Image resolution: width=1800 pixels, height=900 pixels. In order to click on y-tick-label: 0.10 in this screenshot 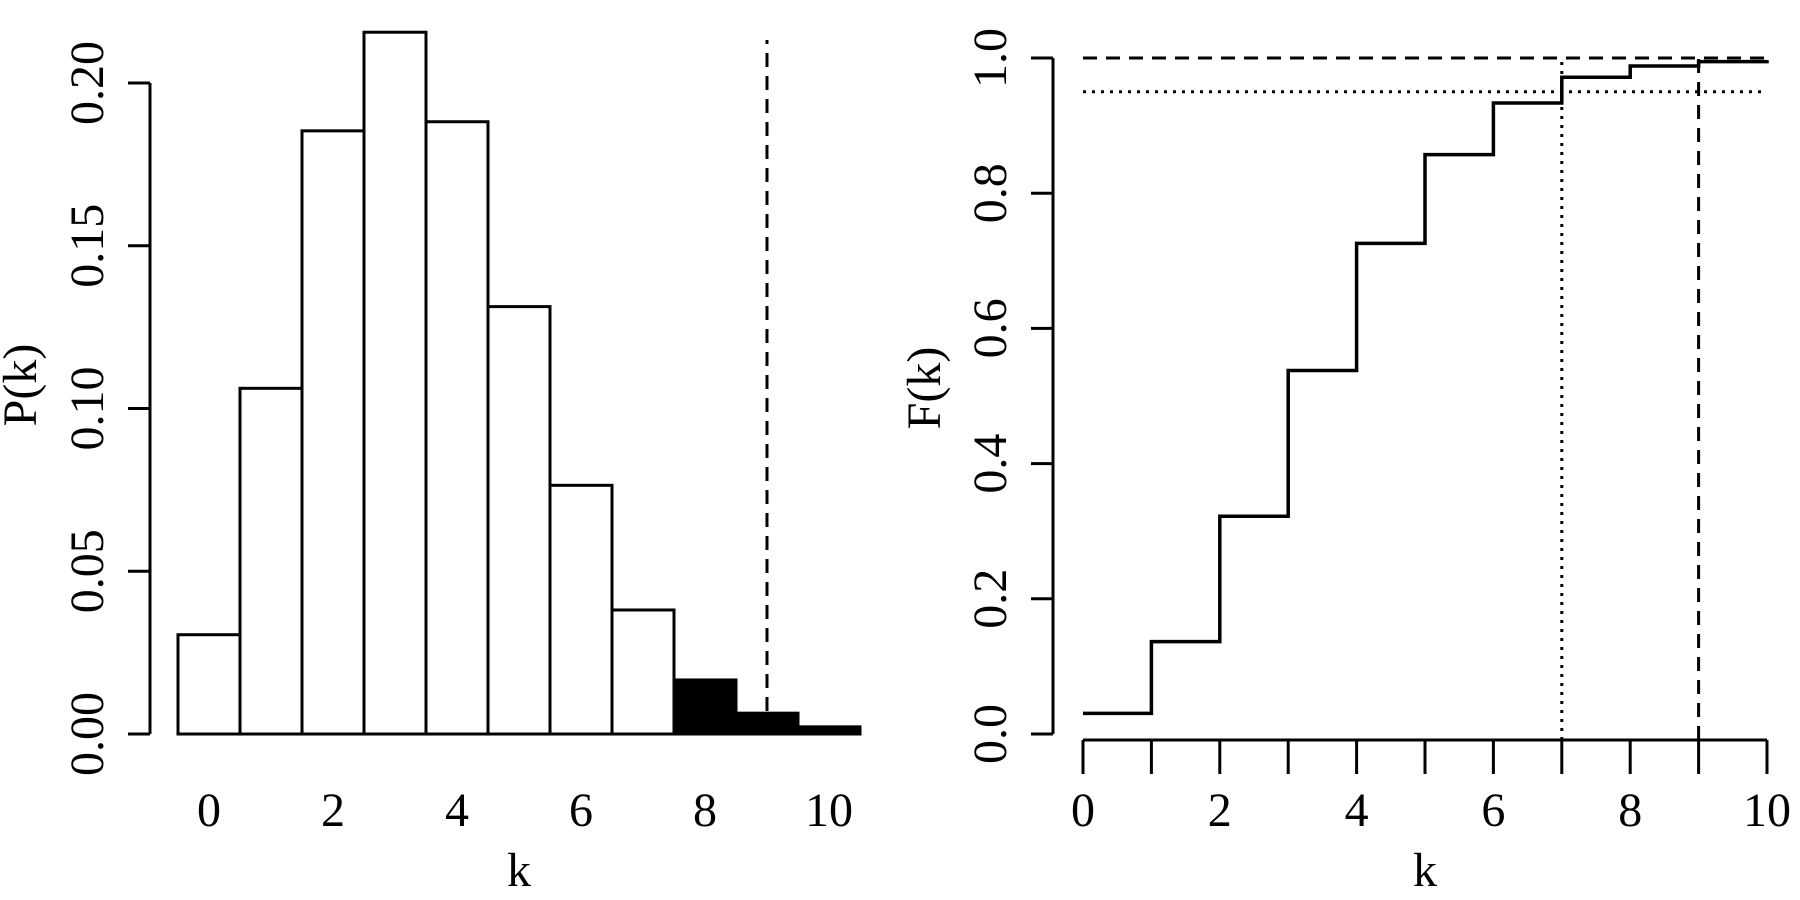, I will do `click(87, 409)`.